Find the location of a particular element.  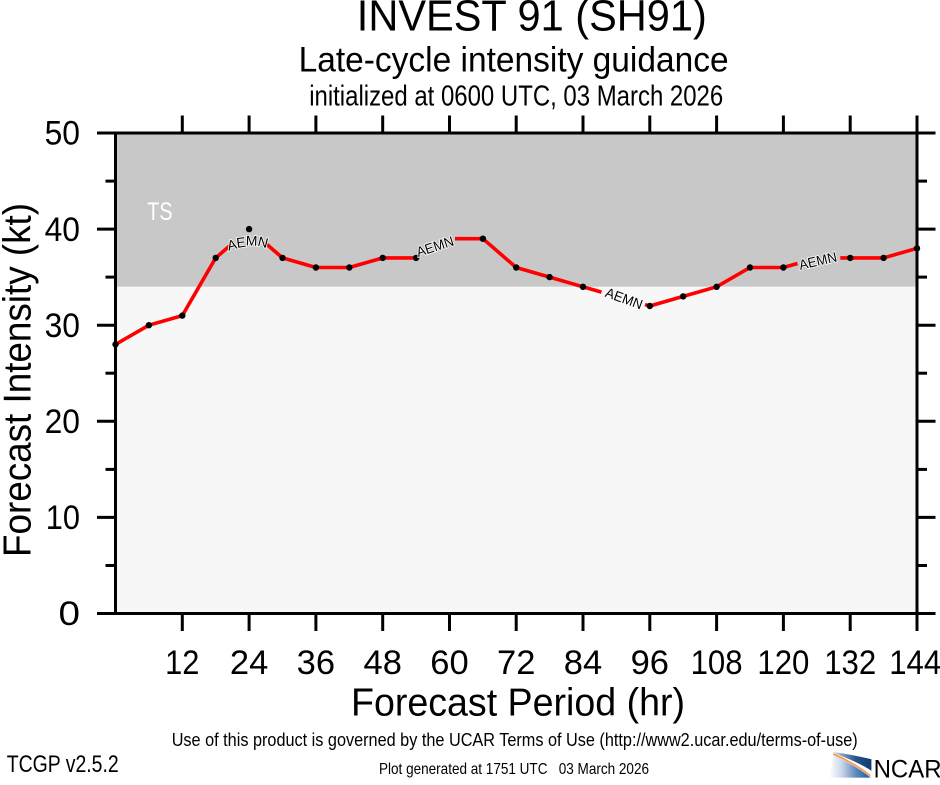

svg-text: 60 is located at coordinates (449, 663).